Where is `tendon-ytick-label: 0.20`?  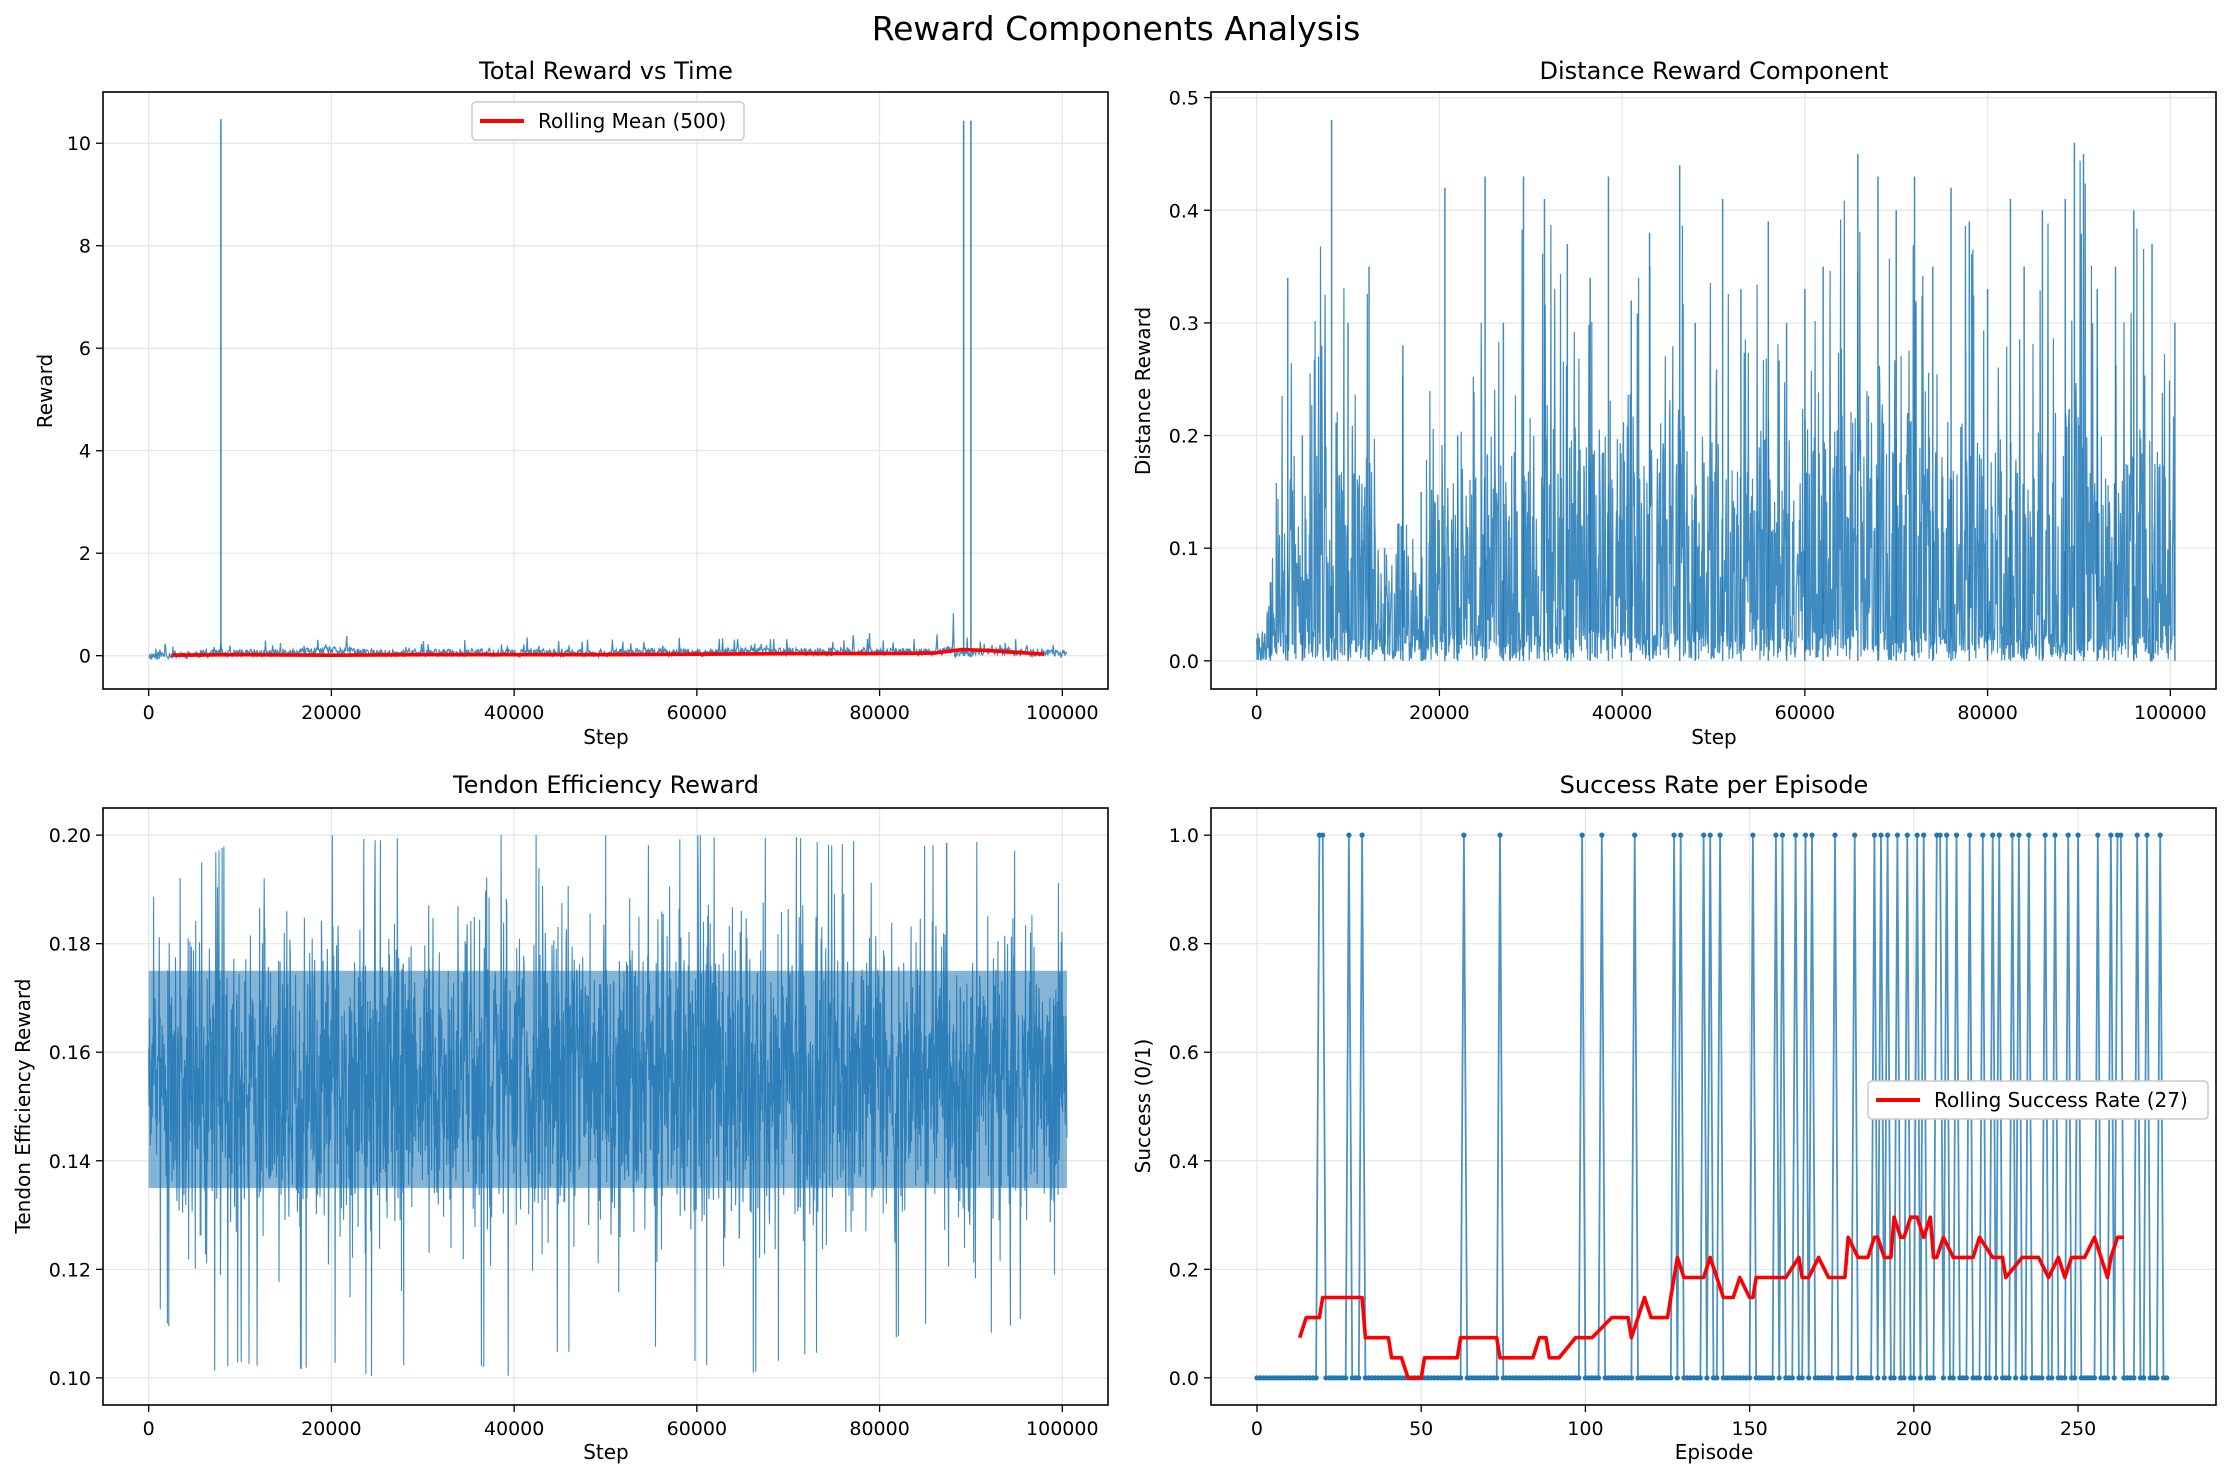
tendon-ytick-label: 0.20 is located at coordinates (70, 836).